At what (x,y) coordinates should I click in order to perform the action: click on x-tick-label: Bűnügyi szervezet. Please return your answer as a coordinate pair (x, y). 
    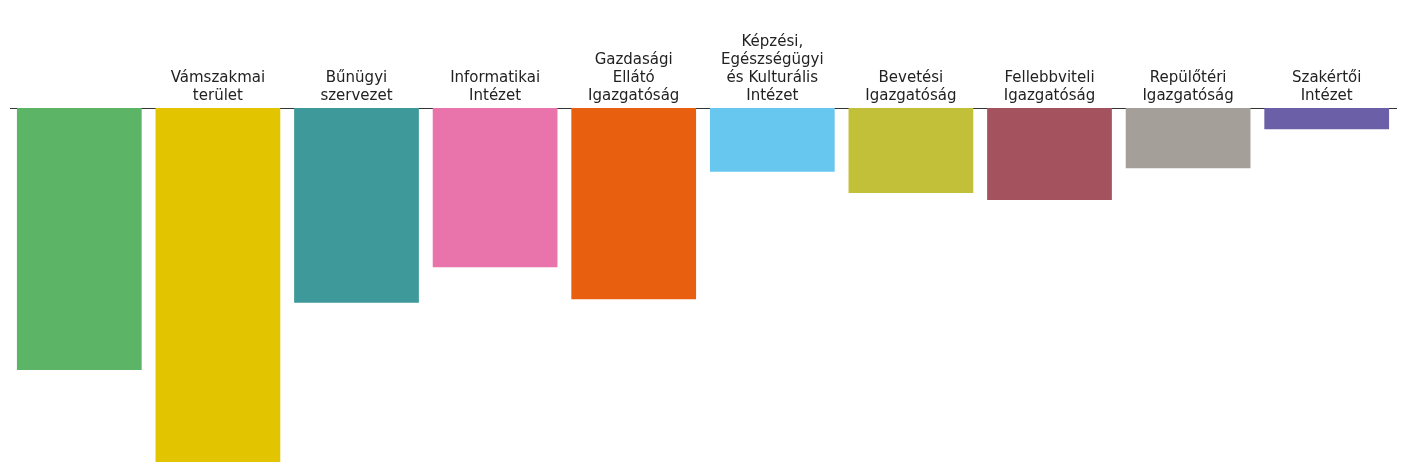
    Looking at the image, I should click on (356, 85).